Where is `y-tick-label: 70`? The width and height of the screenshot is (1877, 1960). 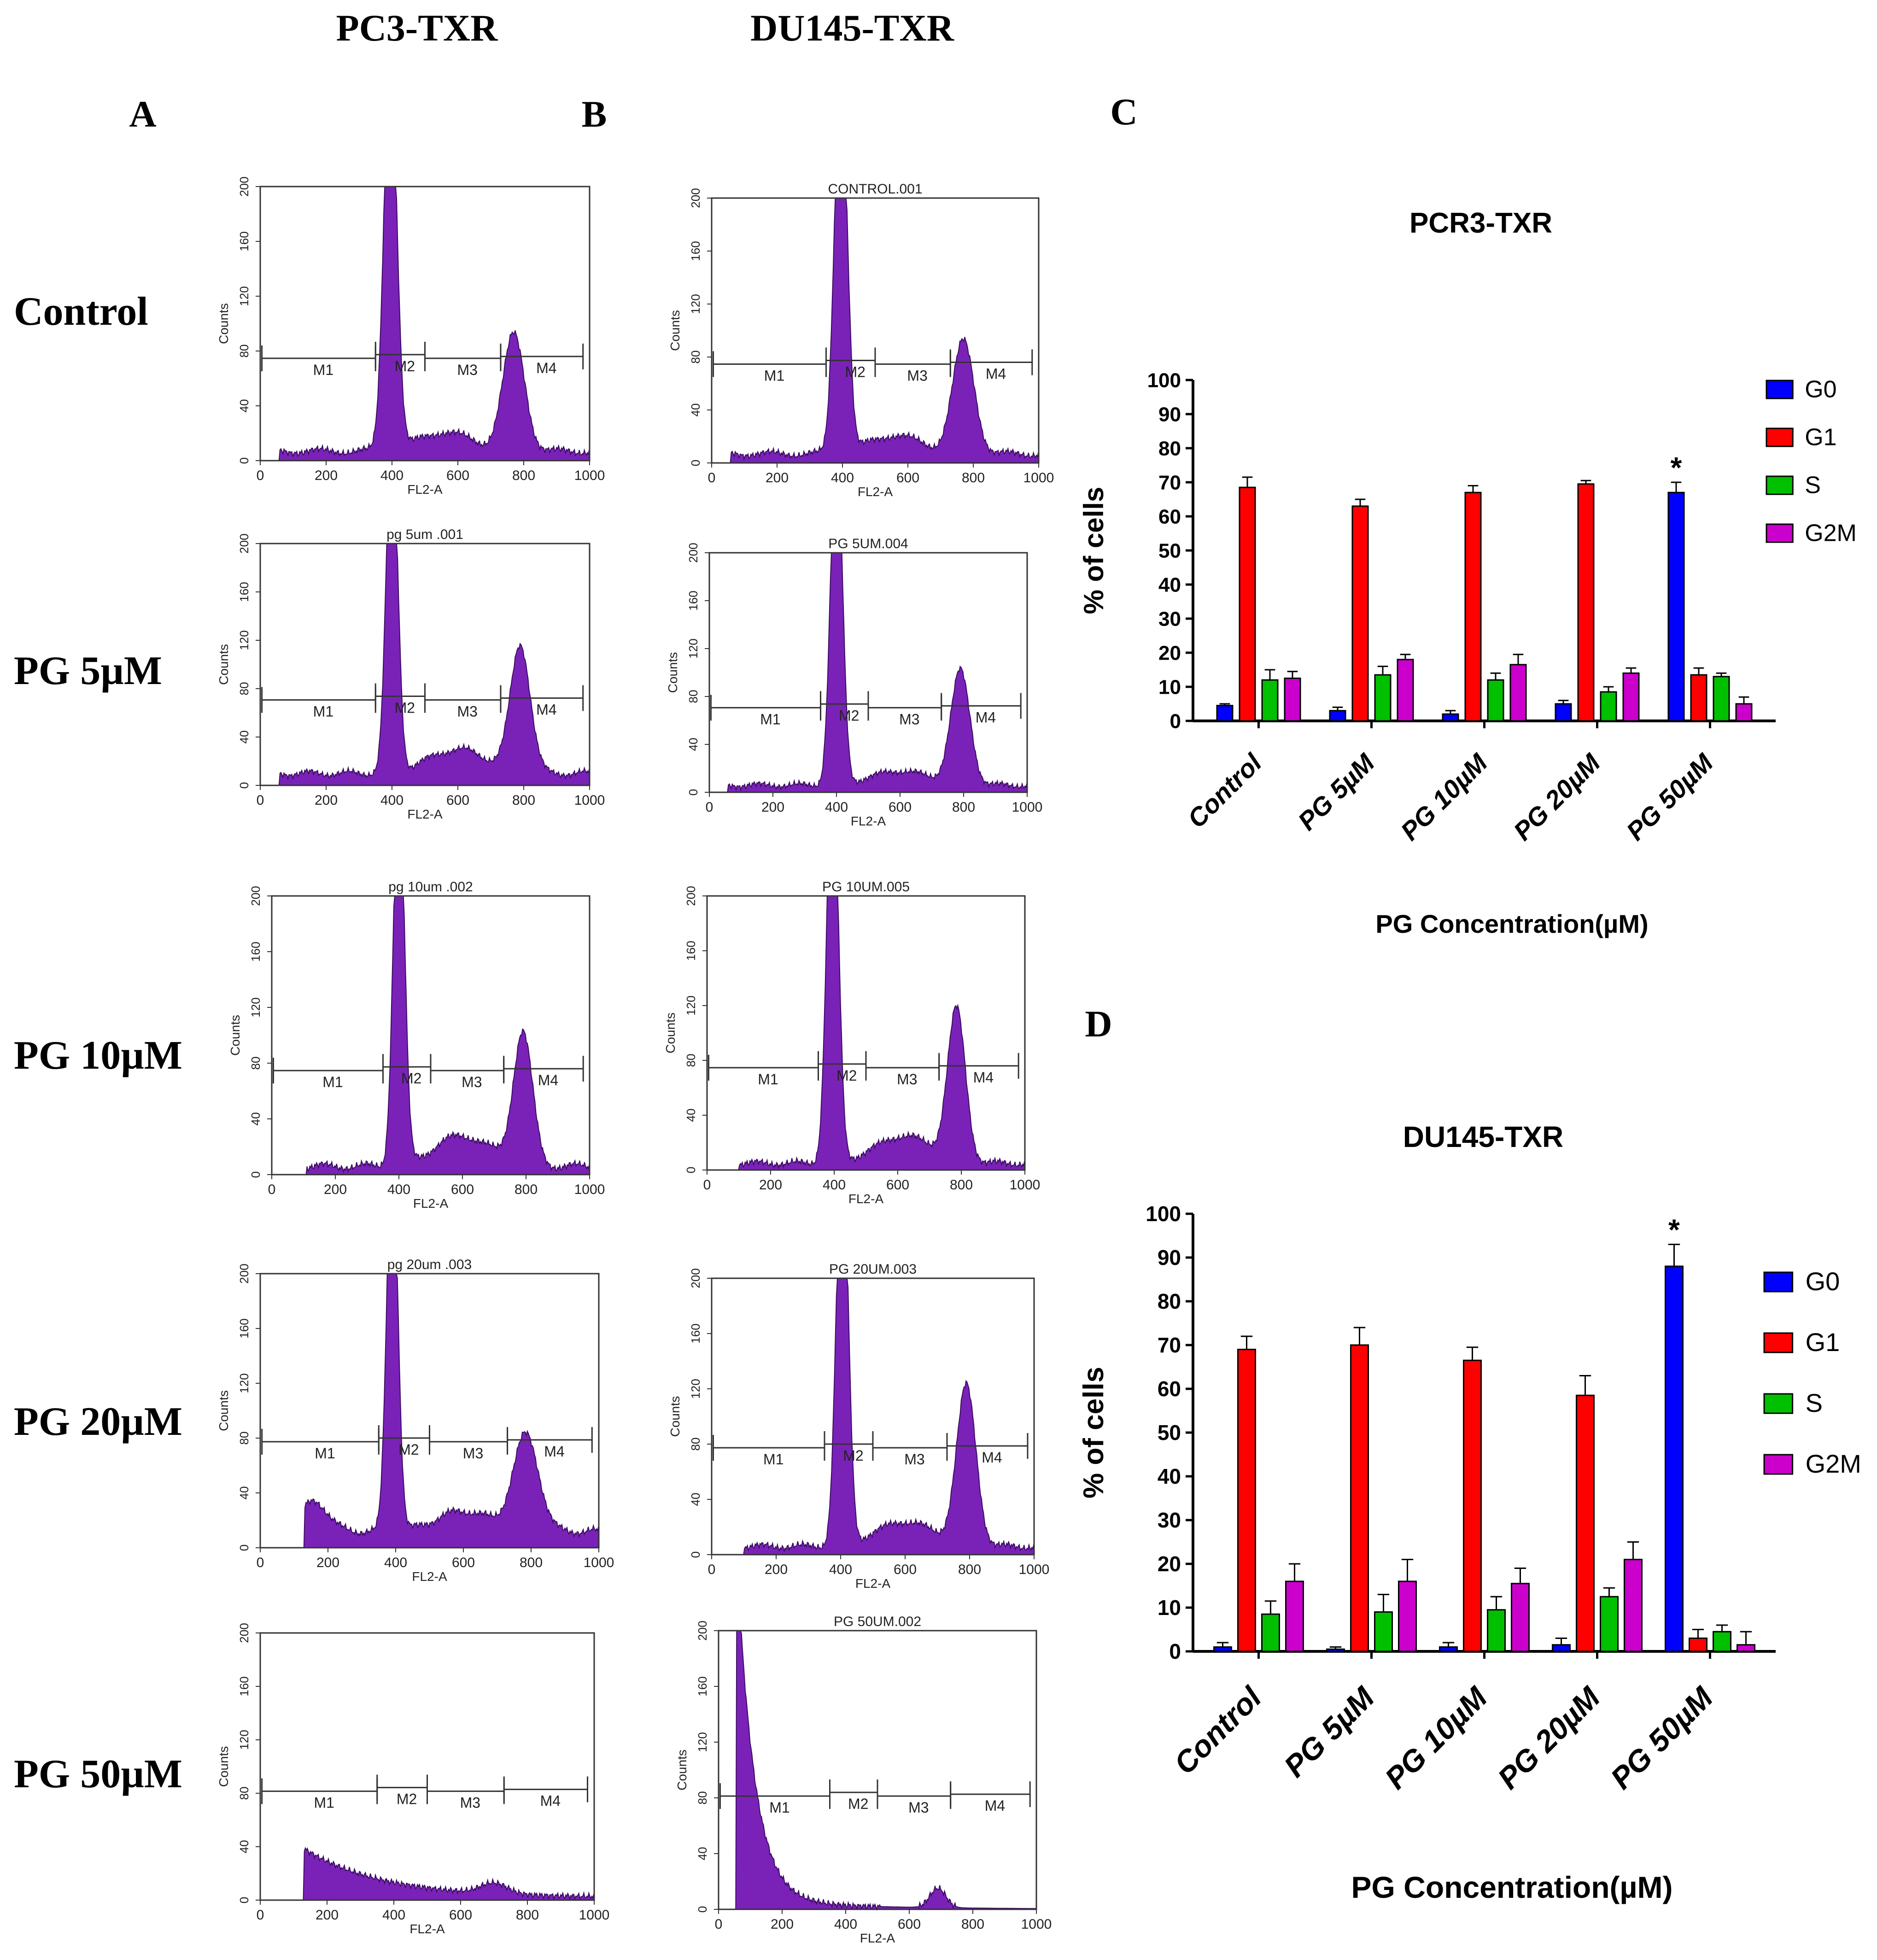
y-tick-label: 70 is located at coordinates (1170, 482).